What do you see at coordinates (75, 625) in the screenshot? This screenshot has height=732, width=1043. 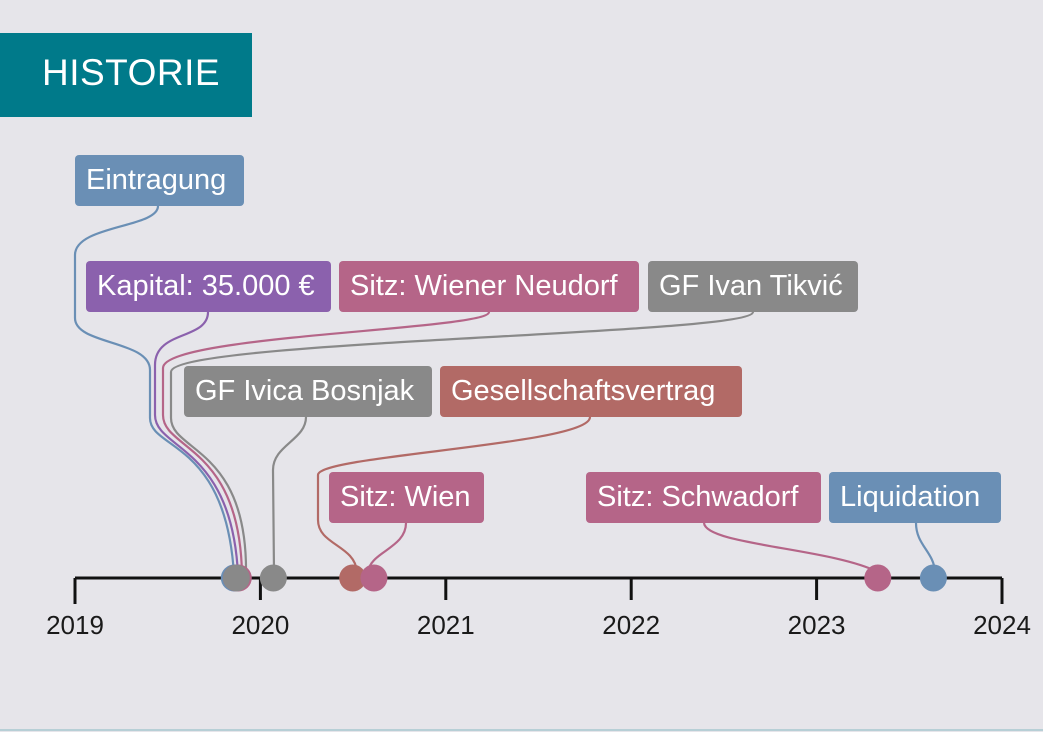 I see `year-label: 2019` at bounding box center [75, 625].